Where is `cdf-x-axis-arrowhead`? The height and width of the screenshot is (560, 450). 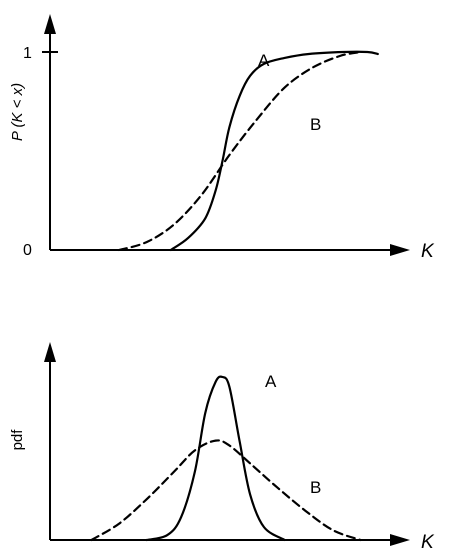 cdf-x-axis-arrowhead is located at coordinates (400, 250).